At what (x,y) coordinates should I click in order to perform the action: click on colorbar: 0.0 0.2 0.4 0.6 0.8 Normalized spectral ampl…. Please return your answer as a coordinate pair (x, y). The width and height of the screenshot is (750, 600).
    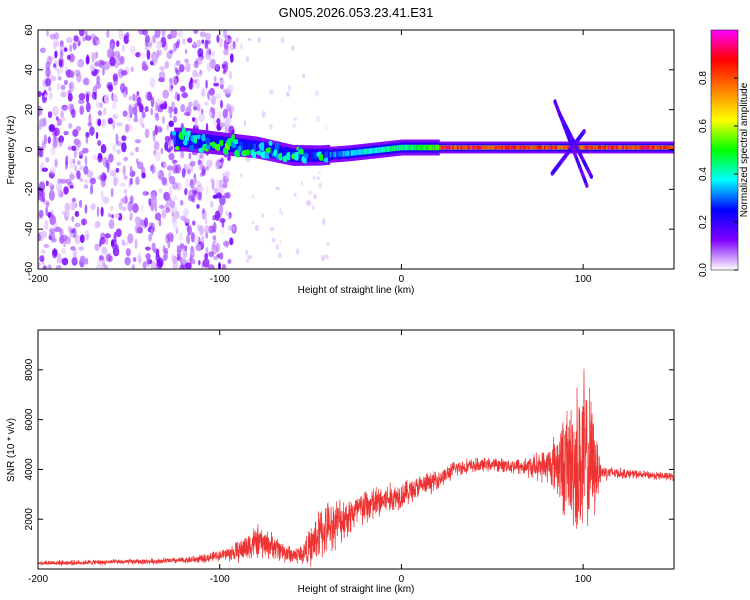
    Looking at the image, I should click on (724, 153).